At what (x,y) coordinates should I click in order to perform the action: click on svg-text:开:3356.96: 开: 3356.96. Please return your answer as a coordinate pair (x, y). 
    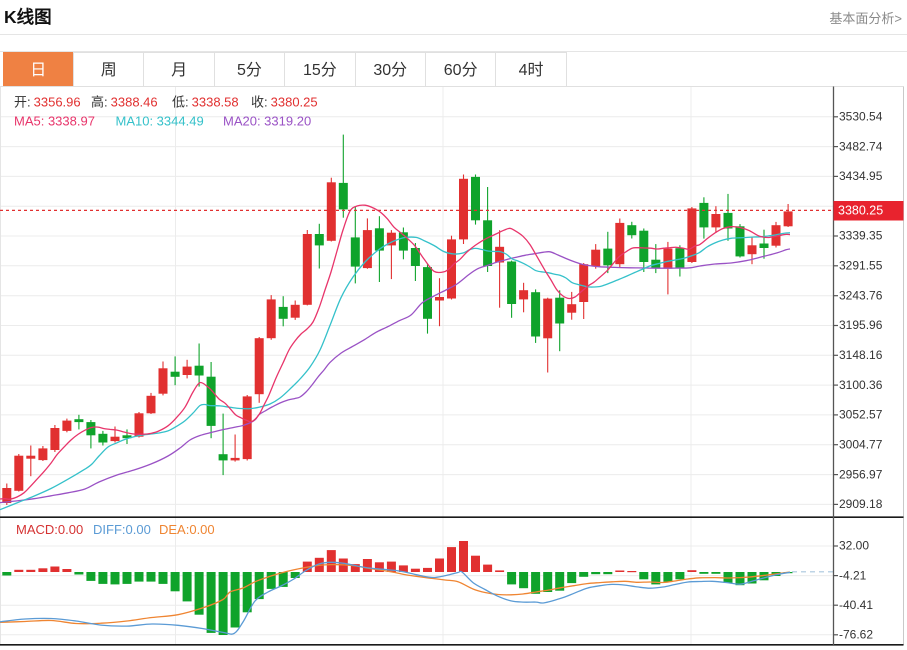
    Looking at the image, I should click on (47, 102).